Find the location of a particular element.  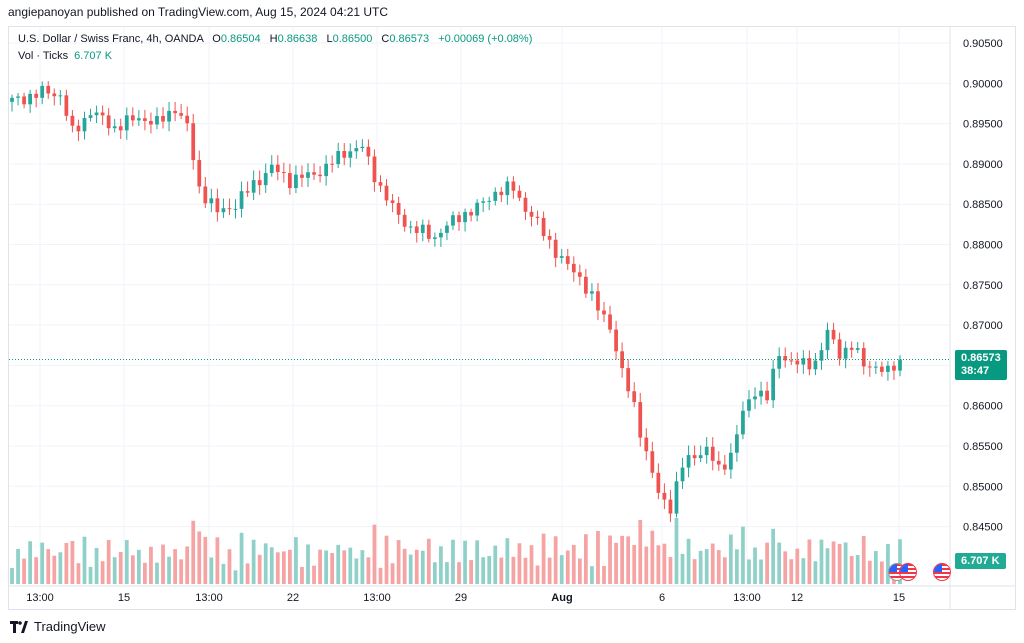

y-tick-label: 0.89500 is located at coordinates (983, 125).